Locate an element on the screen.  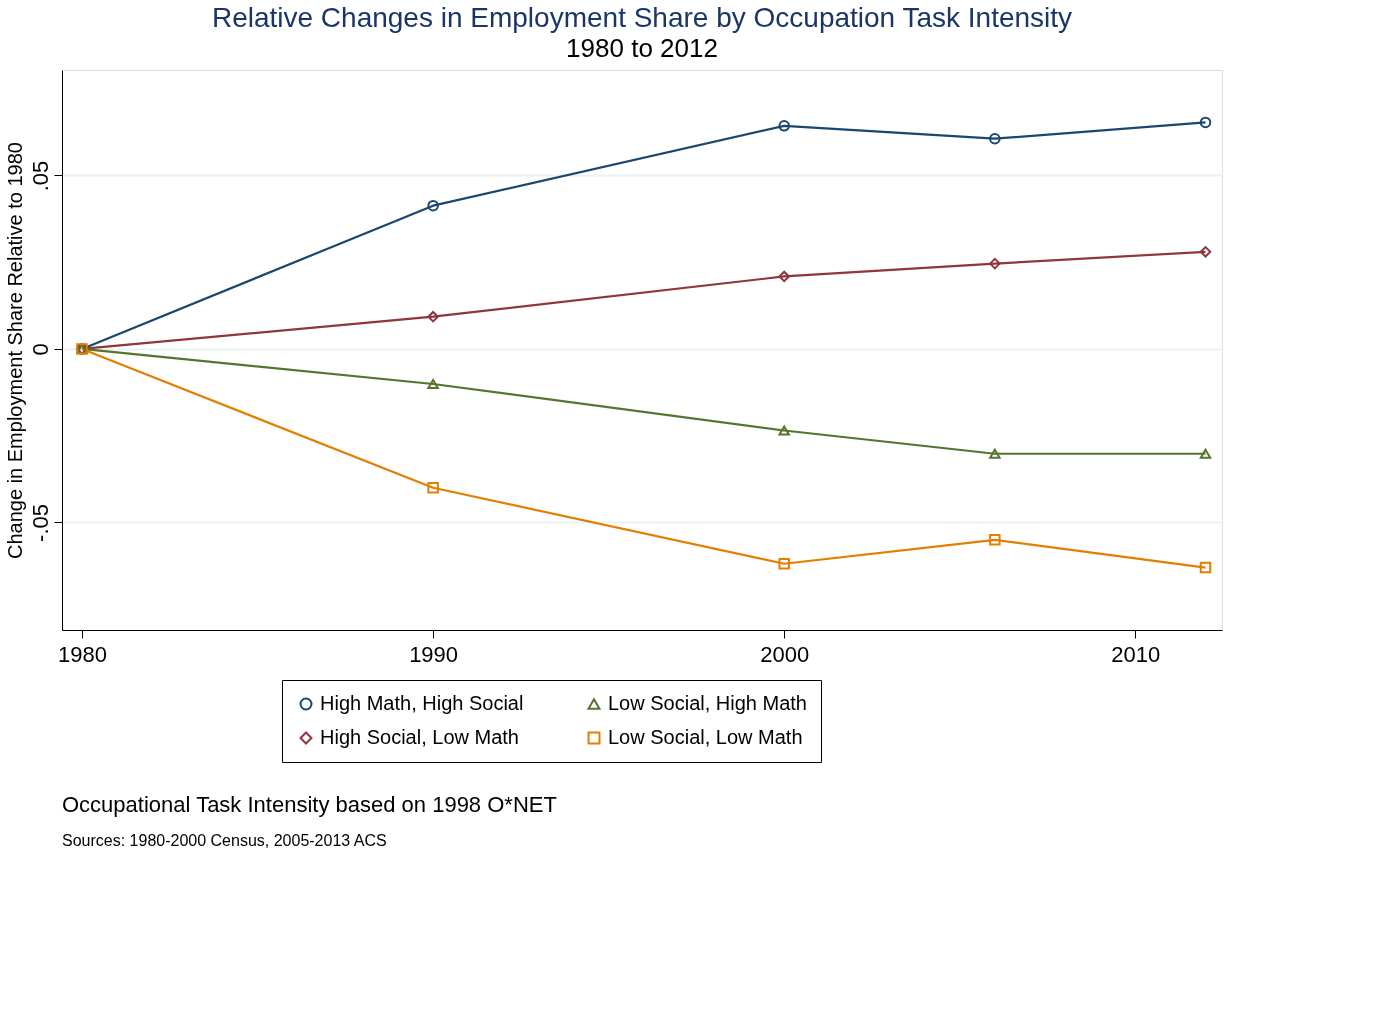
x-tick-label: 2010 is located at coordinates (1136, 654).